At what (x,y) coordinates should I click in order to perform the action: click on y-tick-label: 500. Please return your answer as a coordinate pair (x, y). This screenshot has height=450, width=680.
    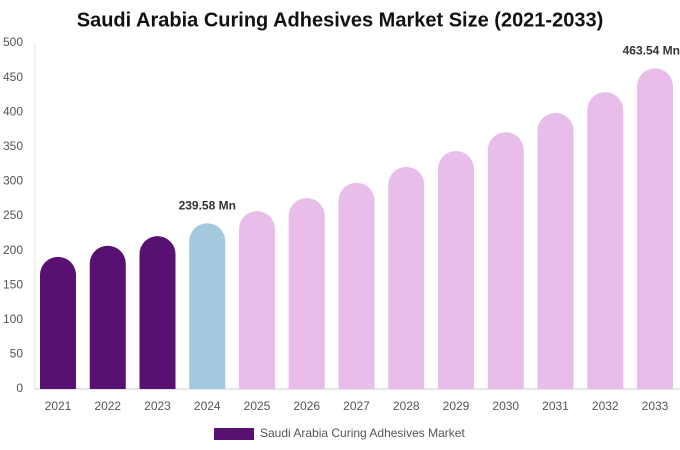
    Looking at the image, I should click on (13, 42).